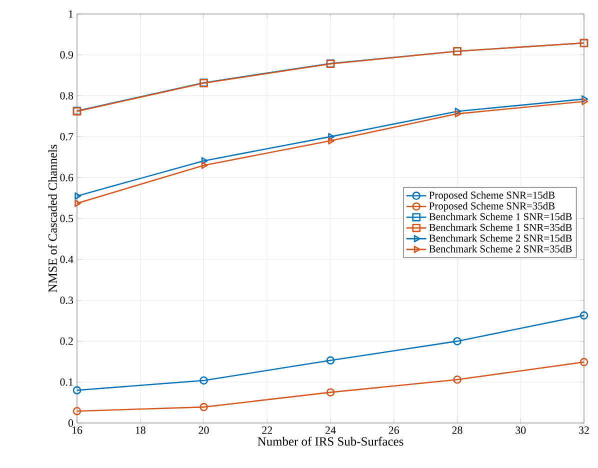 Image resolution: width=598 pixels, height=468 pixels. What do you see at coordinates (331, 441) in the screenshot?
I see `x-axis-title: Number of IRS Sub-Surfaces` at bounding box center [331, 441].